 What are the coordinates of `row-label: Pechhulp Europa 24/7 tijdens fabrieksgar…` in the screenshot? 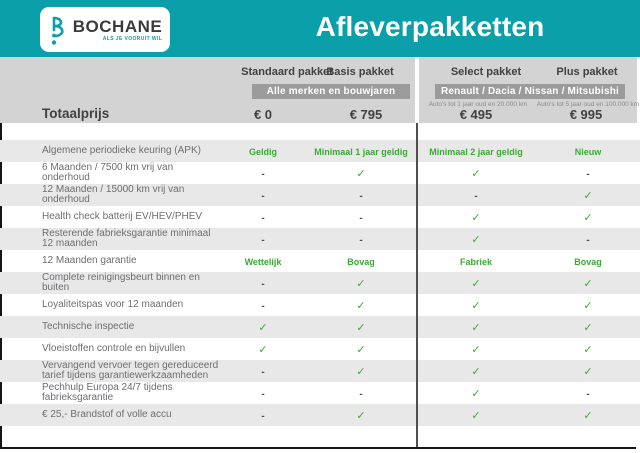 It's located at (107, 392).